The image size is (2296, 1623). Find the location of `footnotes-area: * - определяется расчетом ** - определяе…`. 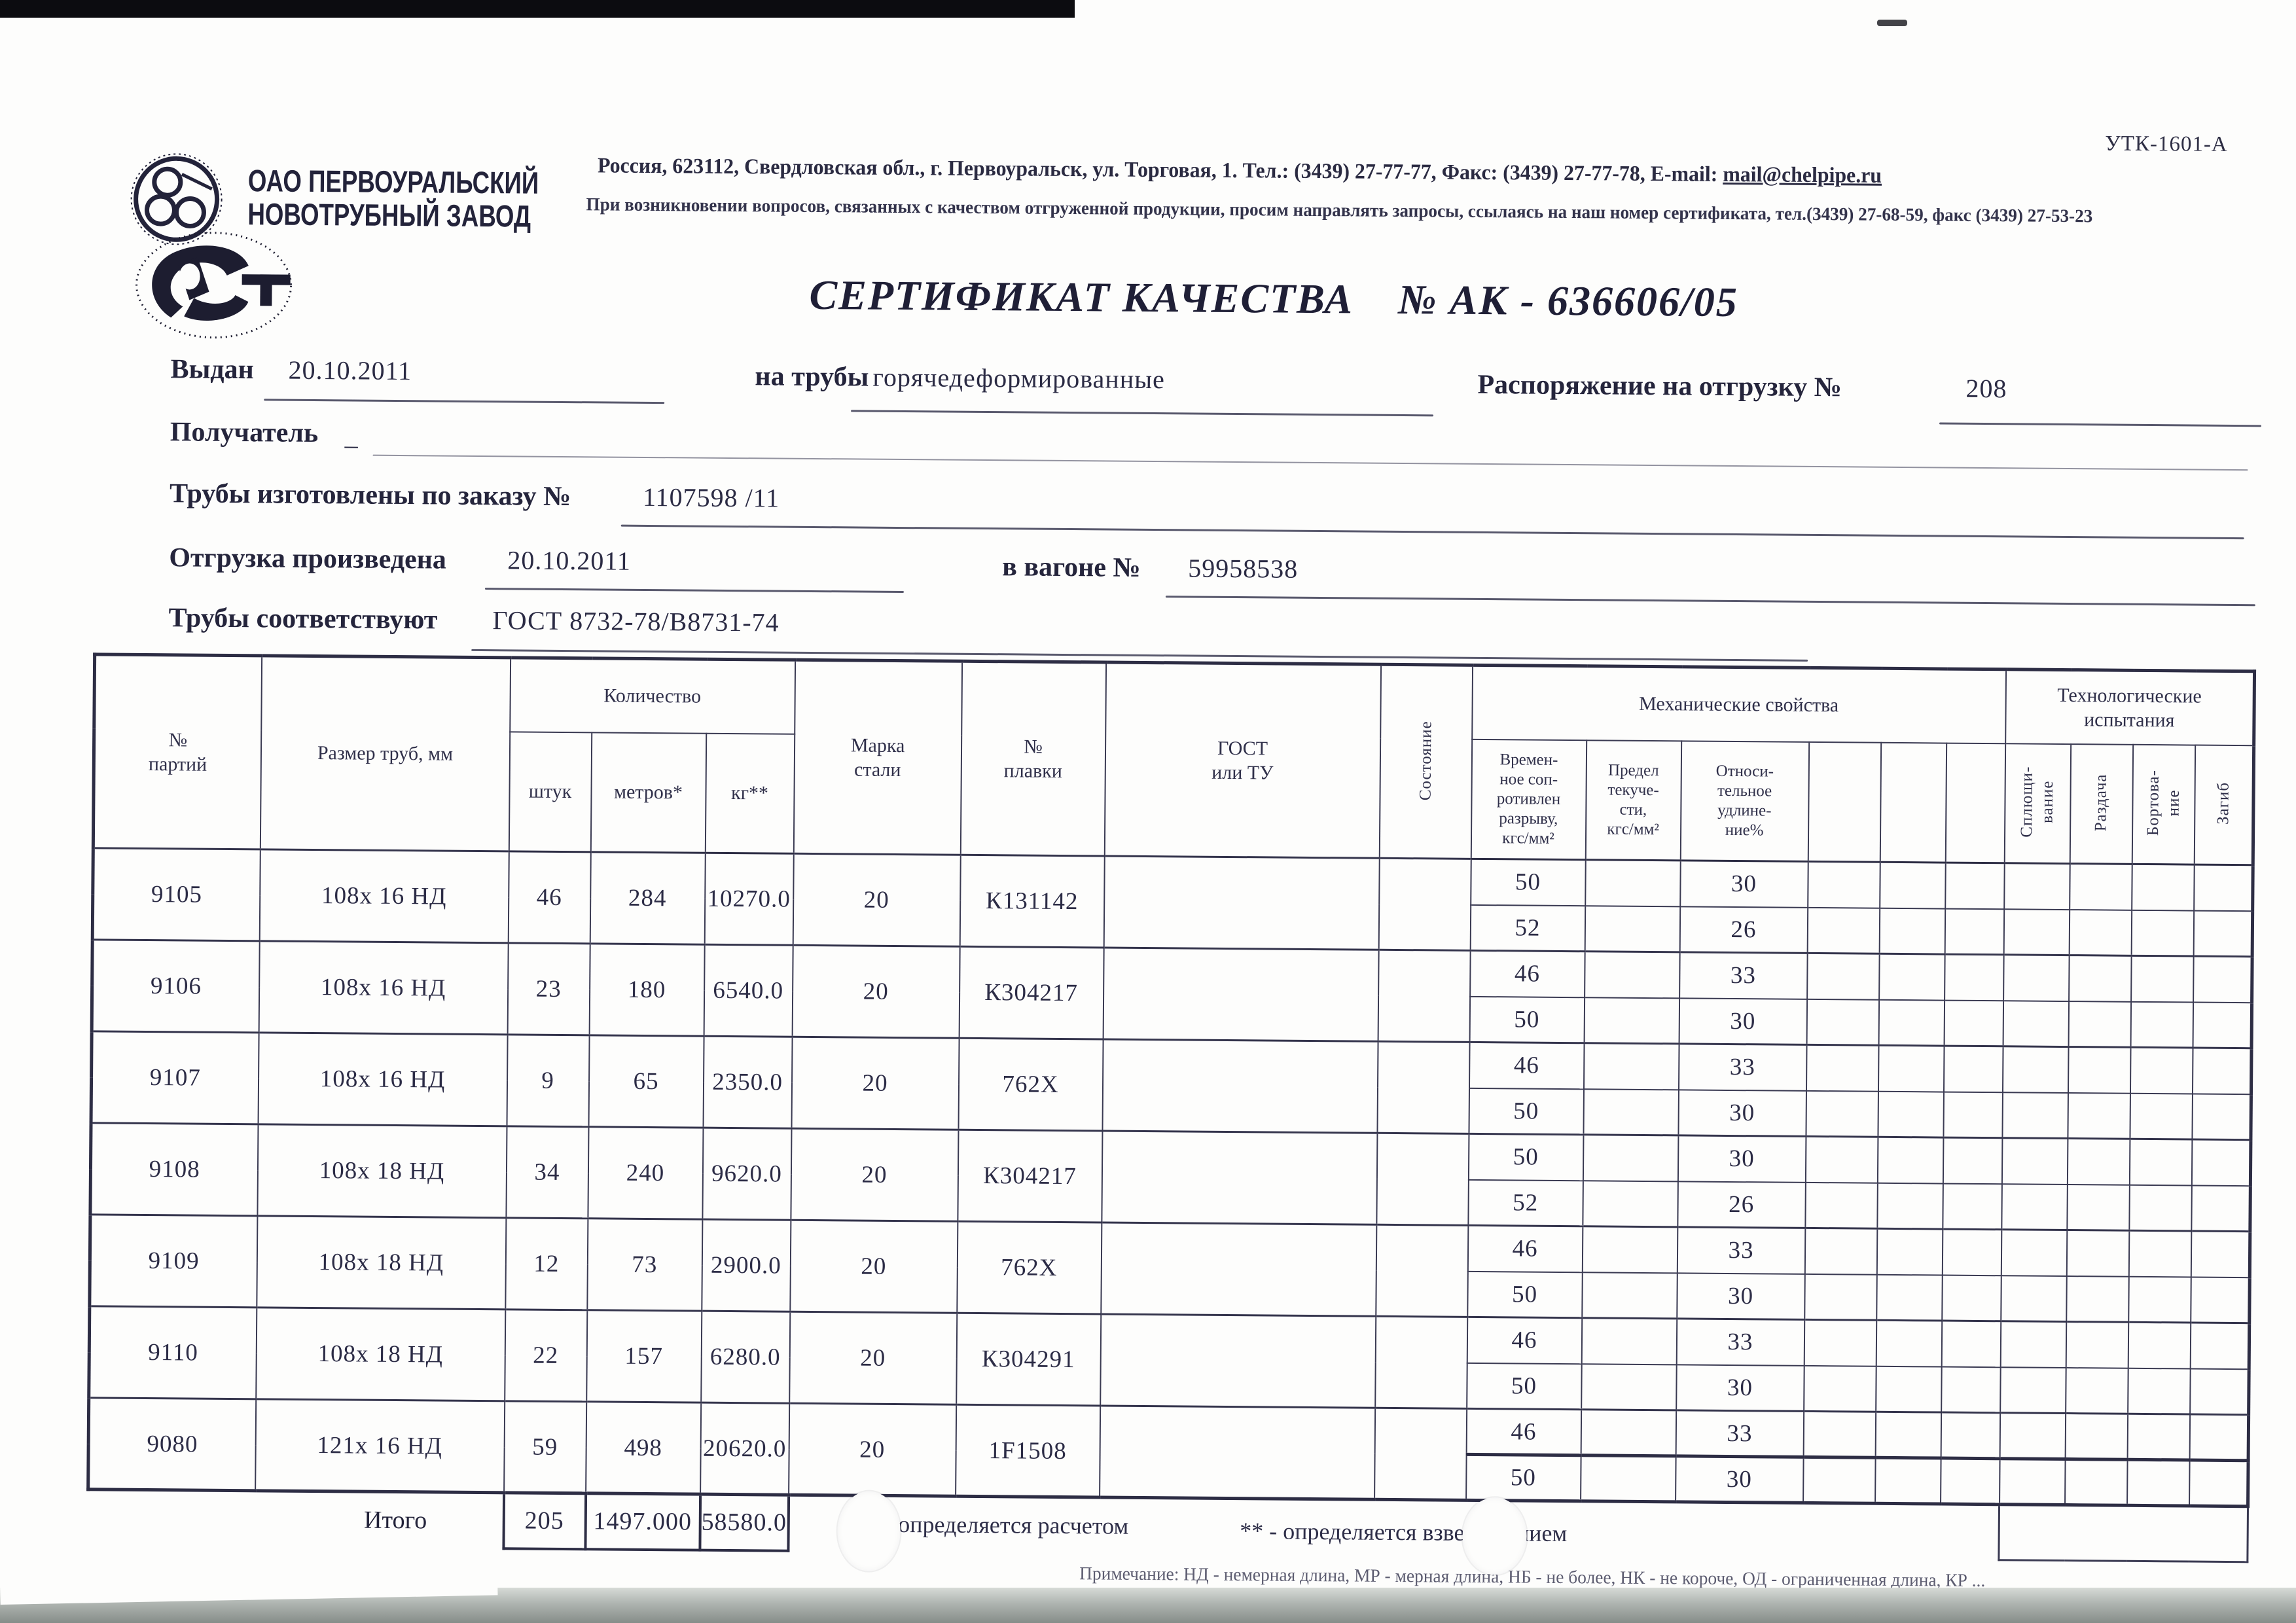

footnotes-area: * - определяется расчетом ** - определяе… is located at coordinates (1394, 1527).